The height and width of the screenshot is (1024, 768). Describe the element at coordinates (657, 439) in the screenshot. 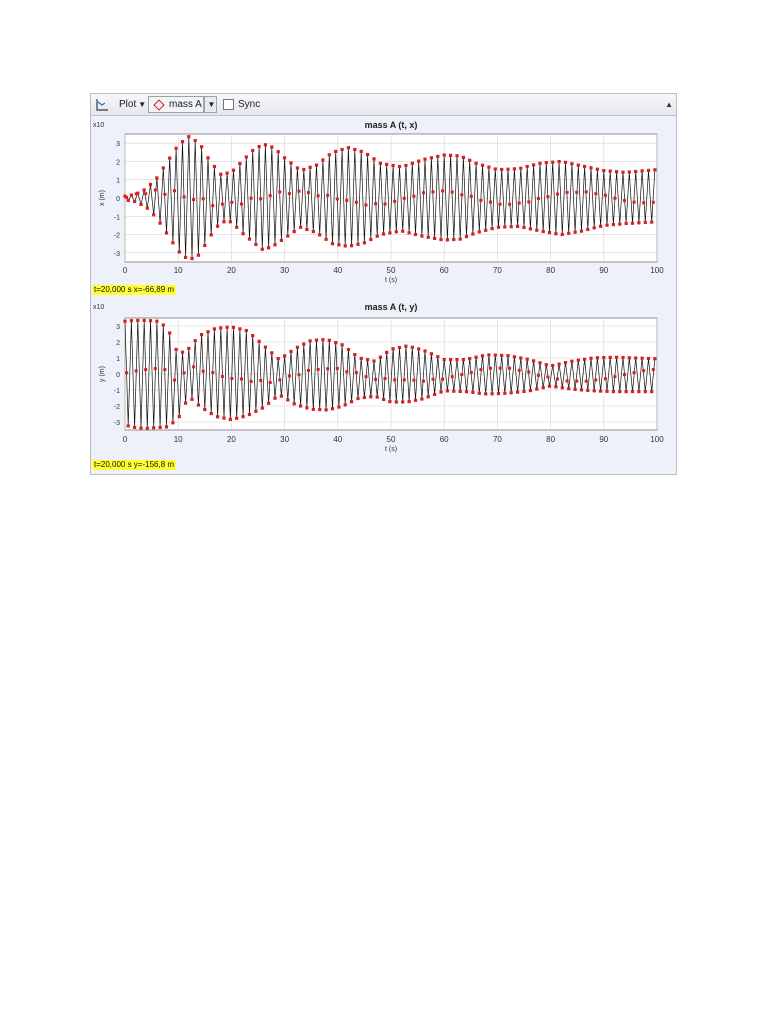

I see `x-tick-label: 100` at that location.